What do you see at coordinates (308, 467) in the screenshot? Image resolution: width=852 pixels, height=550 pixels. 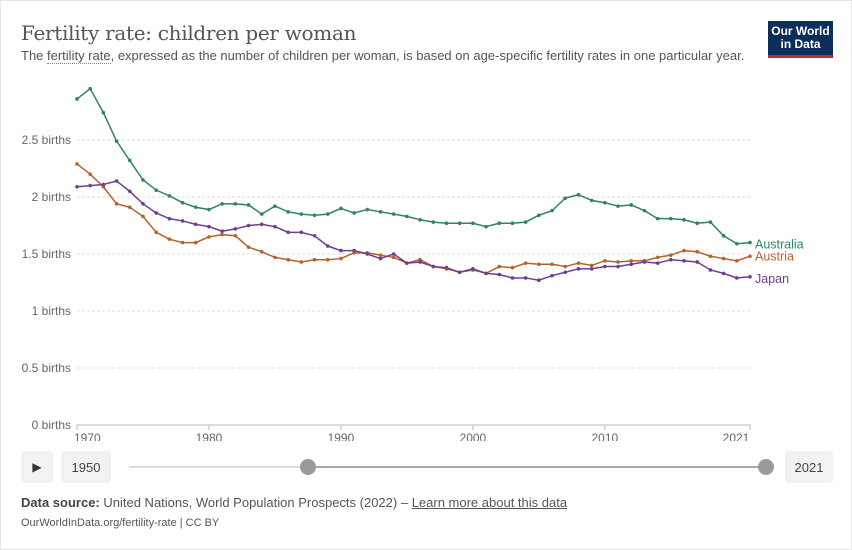 I see `timeline-start-handle` at bounding box center [308, 467].